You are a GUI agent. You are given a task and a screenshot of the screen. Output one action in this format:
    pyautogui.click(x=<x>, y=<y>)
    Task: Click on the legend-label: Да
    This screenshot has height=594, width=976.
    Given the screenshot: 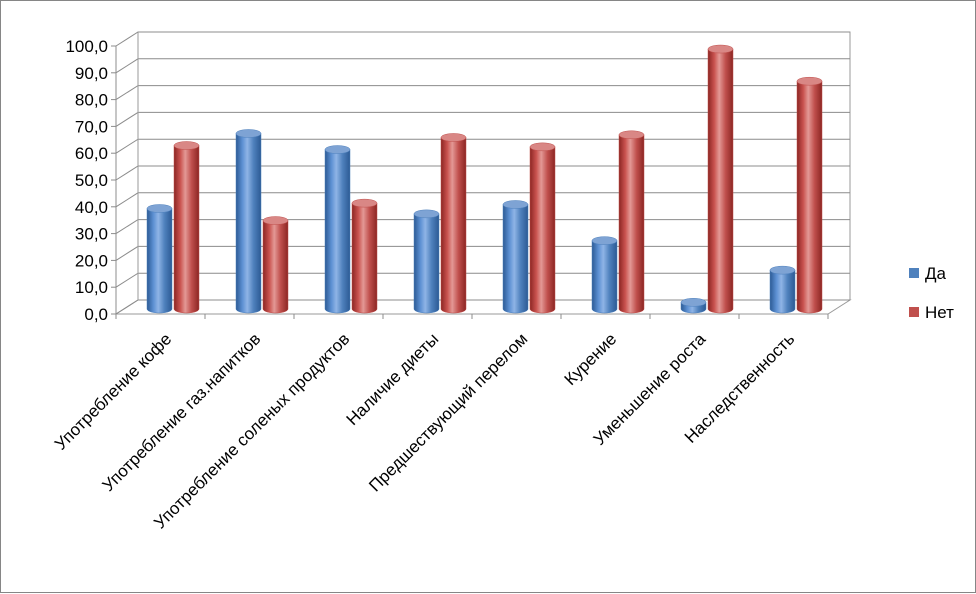 What is the action you would take?
    pyautogui.click(x=936, y=273)
    